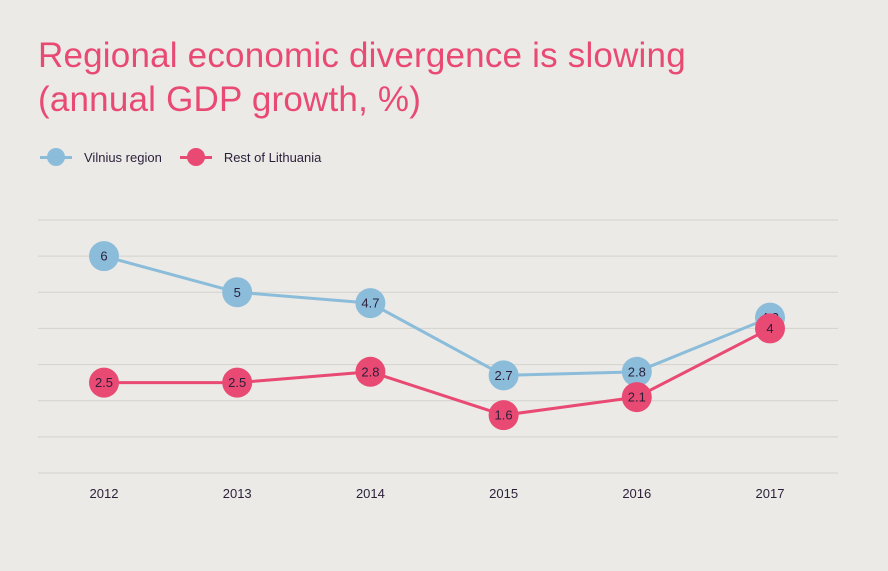 This screenshot has height=571, width=888. I want to click on legend-label-vilnius: Vilnius region, so click(123, 157).